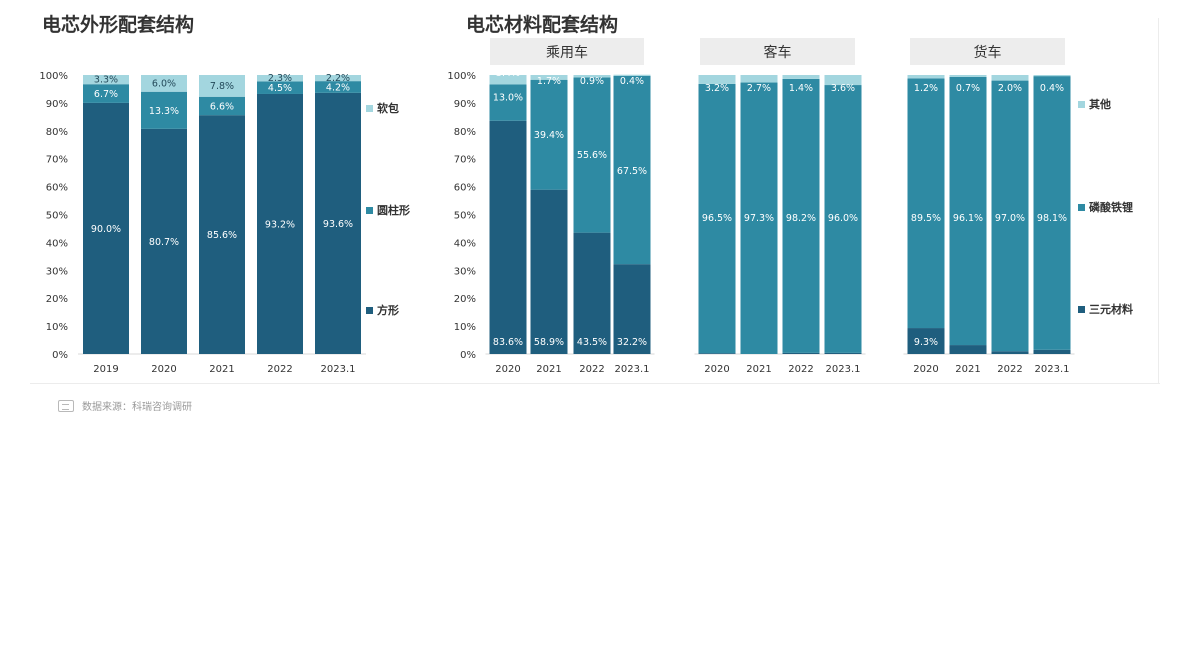 Image resolution: width=1190 pixels, height=670 pixels. Describe the element at coordinates (57, 104) in the screenshot. I see `left-y-tick-label: 90%` at that location.